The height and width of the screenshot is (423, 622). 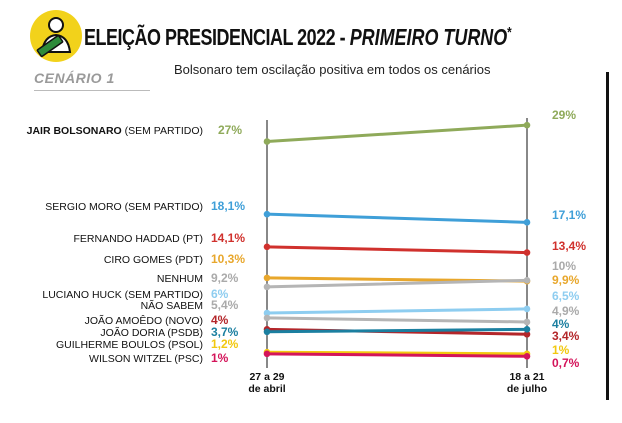 What do you see at coordinates (397, 133) in the screenshot?
I see `series-line-jair-bolsonaro` at bounding box center [397, 133].